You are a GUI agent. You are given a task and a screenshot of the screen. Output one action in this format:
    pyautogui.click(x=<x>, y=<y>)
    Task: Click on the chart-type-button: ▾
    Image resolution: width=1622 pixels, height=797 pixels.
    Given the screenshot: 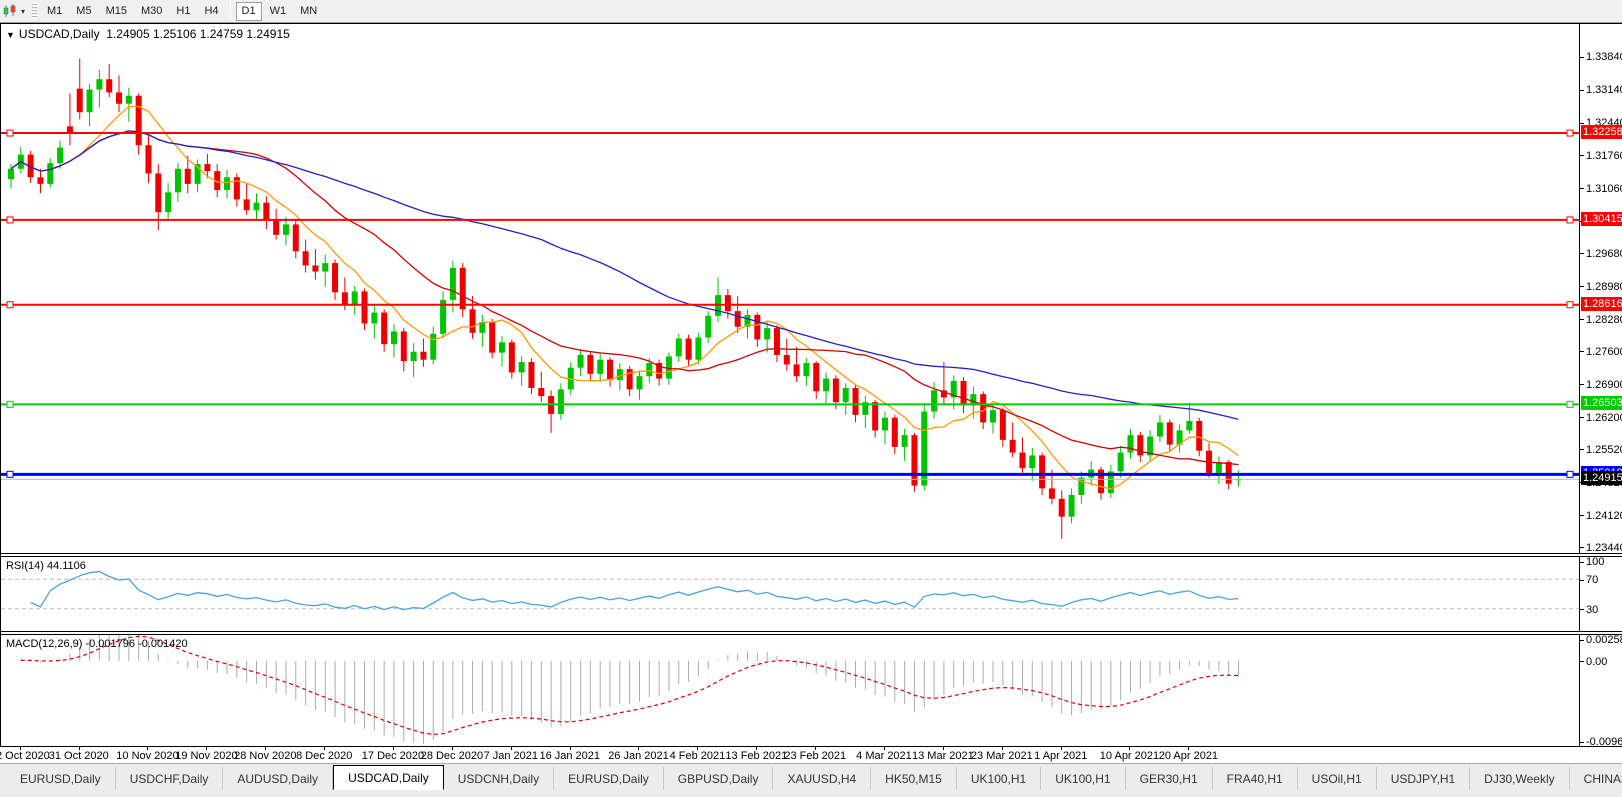 What is the action you would take?
    pyautogui.click(x=14, y=11)
    